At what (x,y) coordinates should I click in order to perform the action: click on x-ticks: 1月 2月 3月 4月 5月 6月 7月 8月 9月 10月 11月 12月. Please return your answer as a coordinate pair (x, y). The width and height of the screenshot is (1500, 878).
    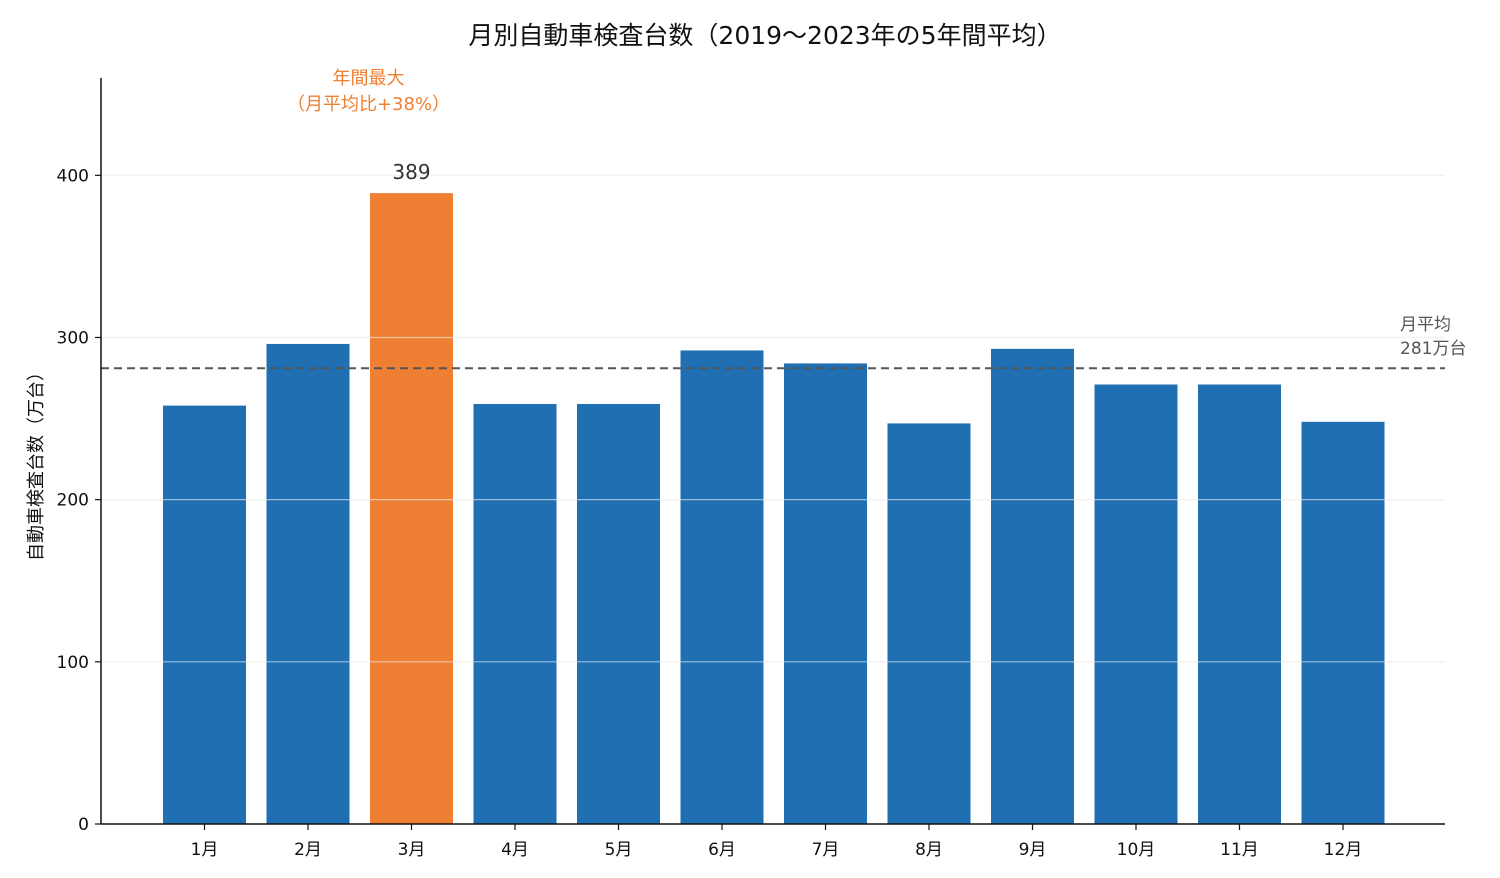
    Looking at the image, I should click on (777, 842).